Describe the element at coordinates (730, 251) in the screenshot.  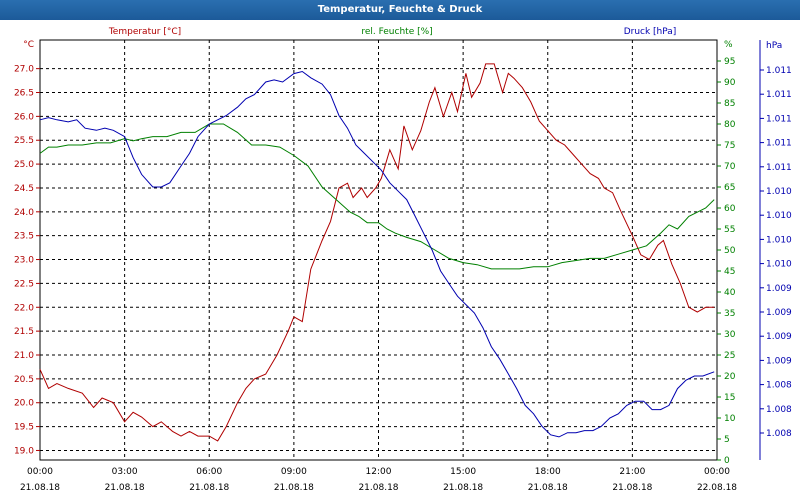
I see `hum-tick-label: 50` at that location.